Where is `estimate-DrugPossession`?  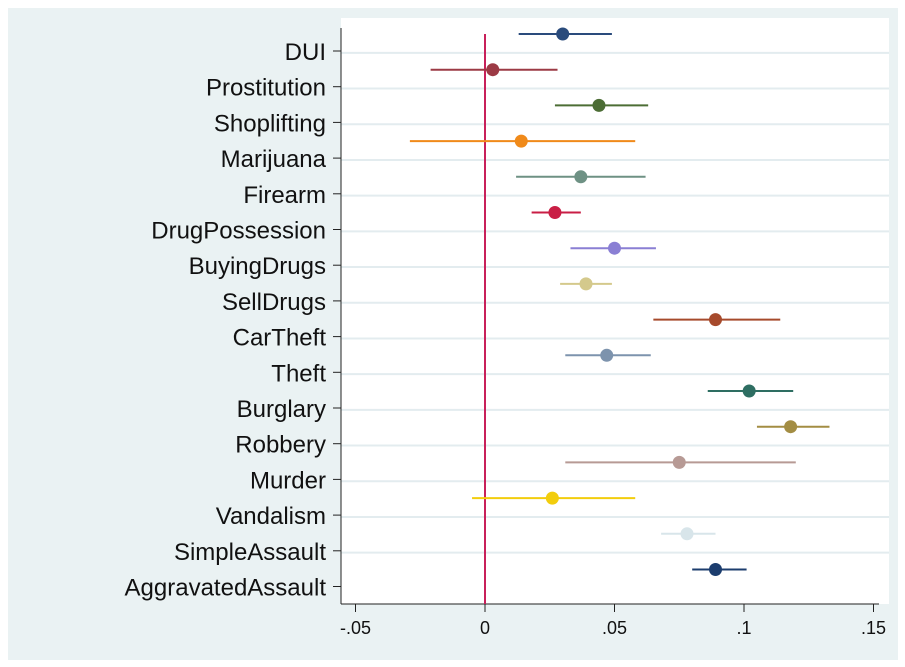
estimate-DrugPossession is located at coordinates (556, 212).